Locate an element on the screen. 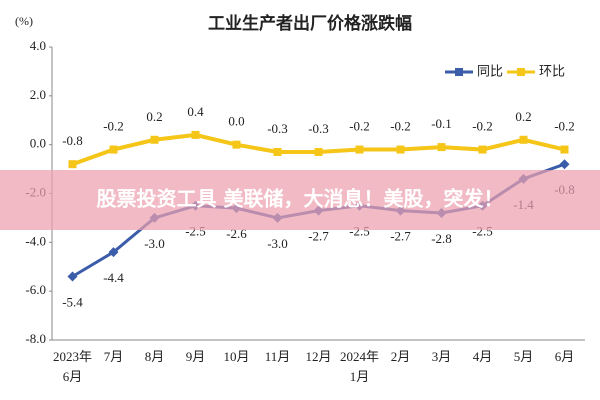 This screenshot has width=600, height=400. x-tick-label: 2024年 1月 is located at coordinates (359, 366).